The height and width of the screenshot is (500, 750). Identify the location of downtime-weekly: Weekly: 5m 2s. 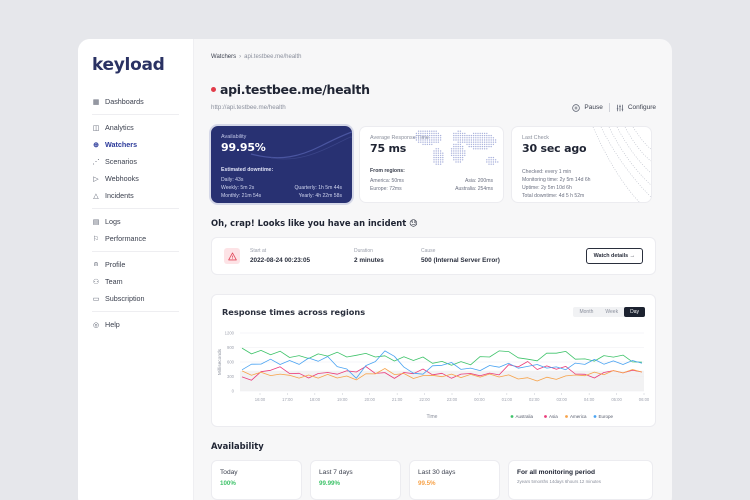
(238, 188).